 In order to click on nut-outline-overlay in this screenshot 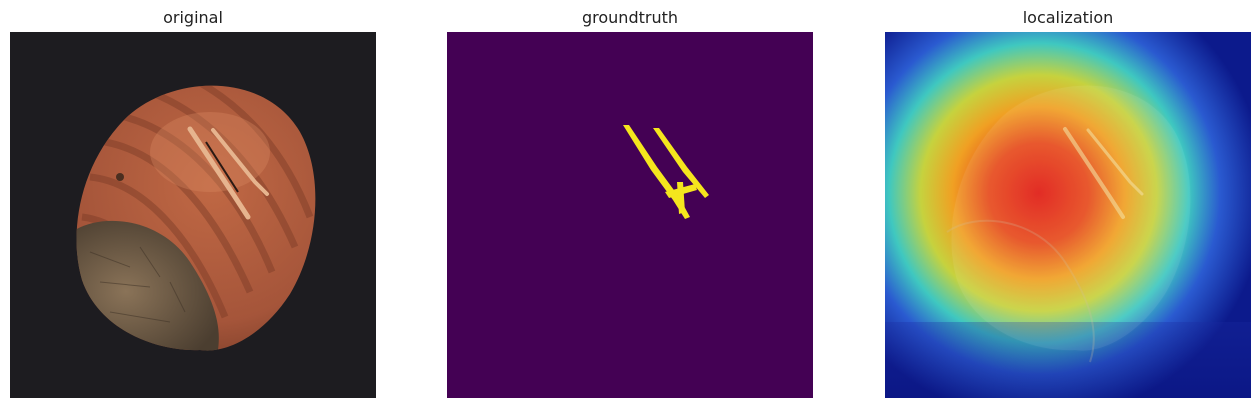, I will do `click(1071, 218)`.